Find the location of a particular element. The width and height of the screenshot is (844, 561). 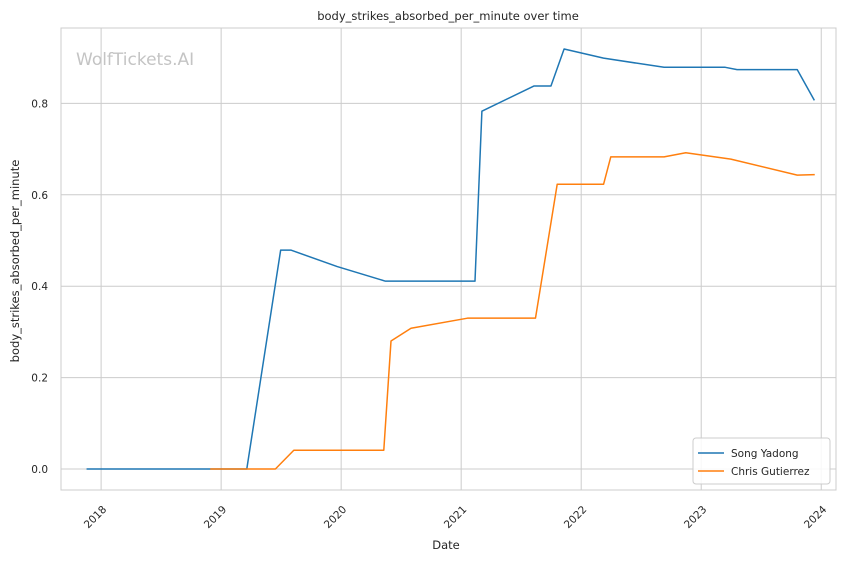

x-axis-ticks: 2018 2019 2020 2021 2022 2023 2024 is located at coordinates (456, 517).